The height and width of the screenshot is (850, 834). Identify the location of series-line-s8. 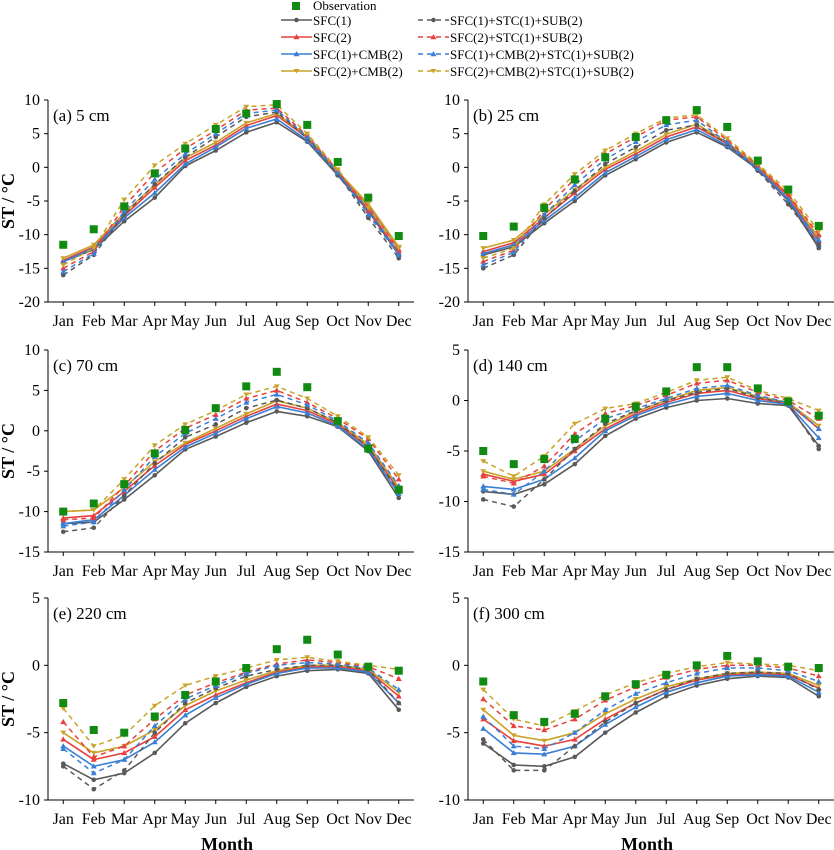
(650, 694).